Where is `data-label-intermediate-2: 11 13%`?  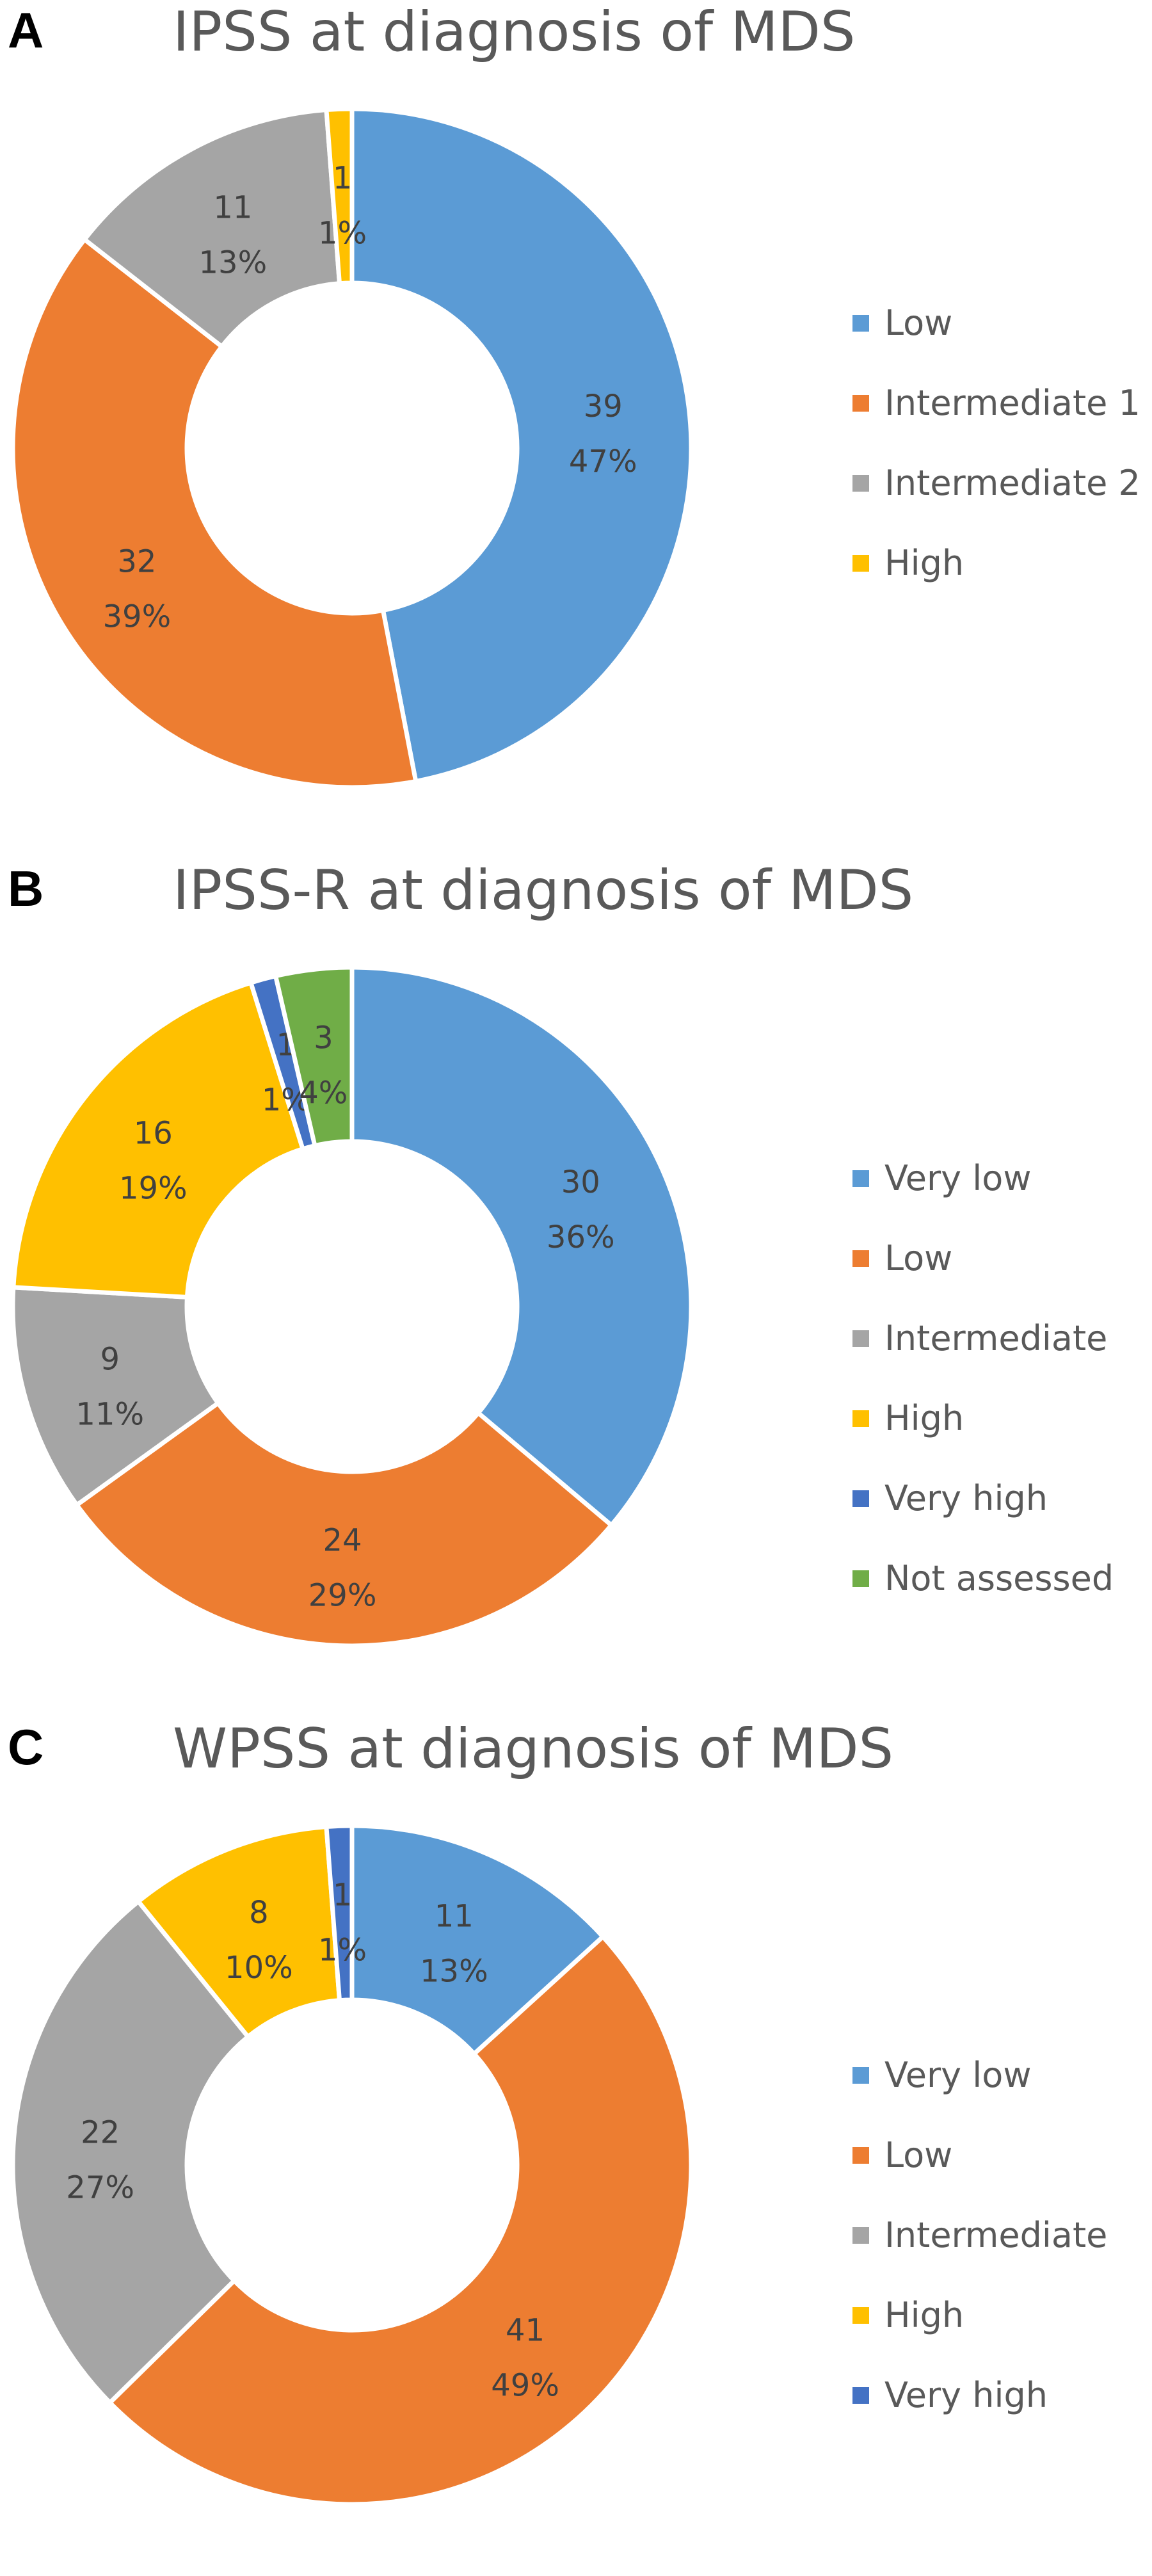 data-label-intermediate-2: 11 13% is located at coordinates (233, 235).